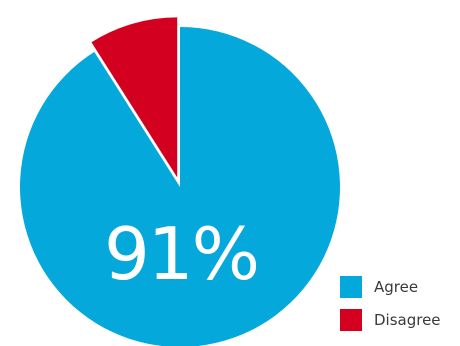 The image size is (460, 346). What do you see at coordinates (407, 320) in the screenshot?
I see `legend-label-disagree: Disagree` at bounding box center [407, 320].